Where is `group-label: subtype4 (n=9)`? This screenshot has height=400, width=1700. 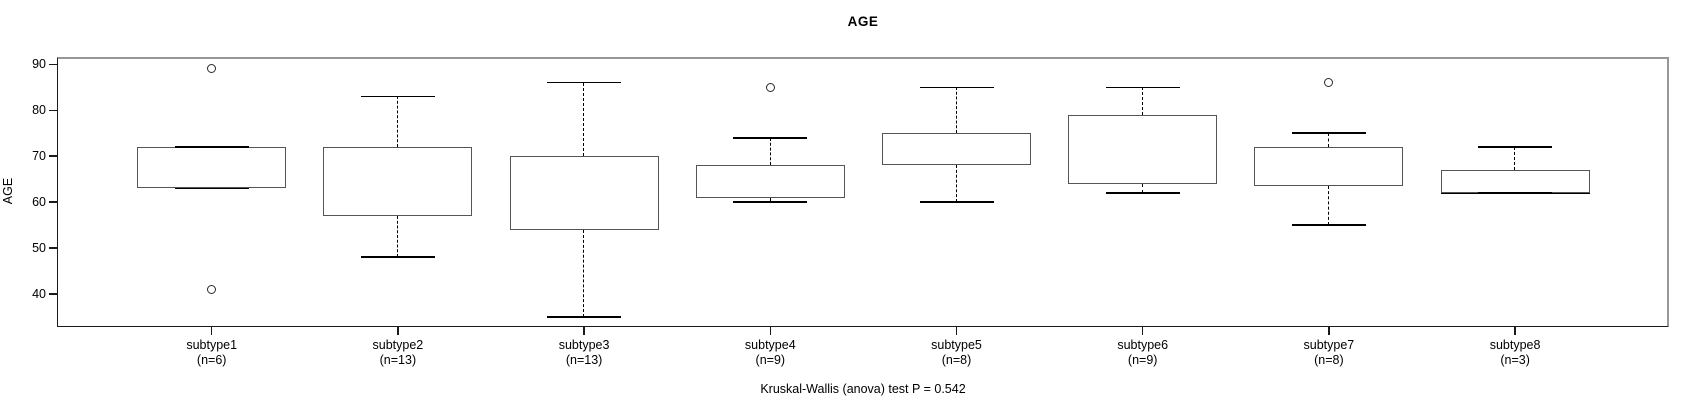 group-label: subtype4 (n=9) is located at coordinates (770, 353).